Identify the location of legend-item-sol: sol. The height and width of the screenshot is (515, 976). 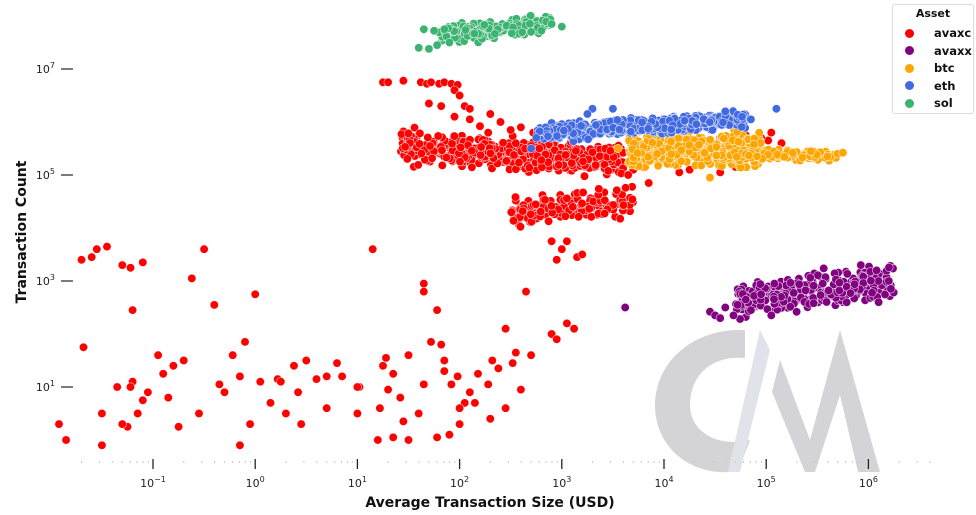
(929, 103).